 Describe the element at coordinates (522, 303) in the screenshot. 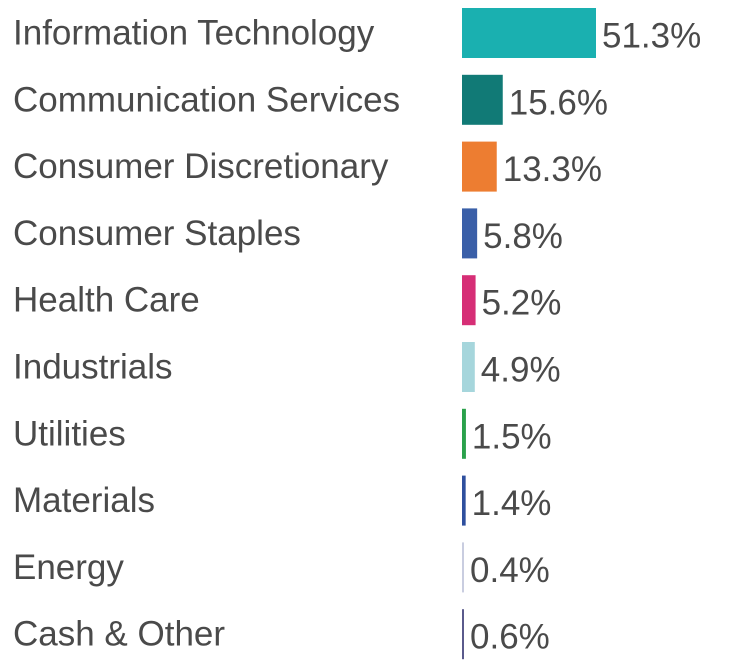

I see `value-label: 5.2%` at that location.